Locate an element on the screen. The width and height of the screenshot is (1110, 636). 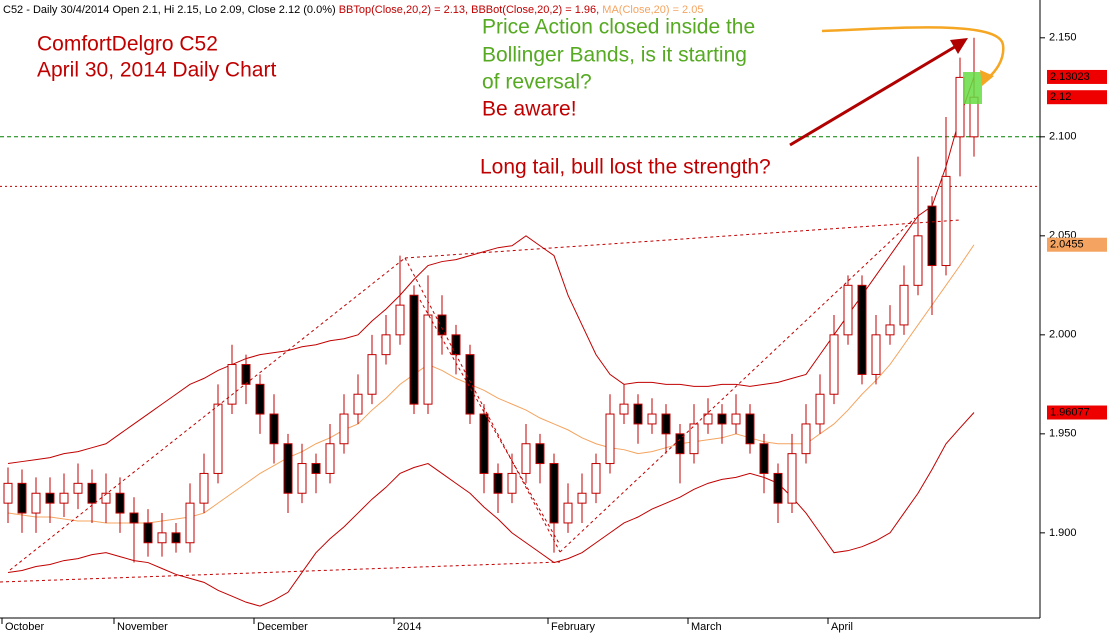
annotation: Be aware! is located at coordinates (529, 109).